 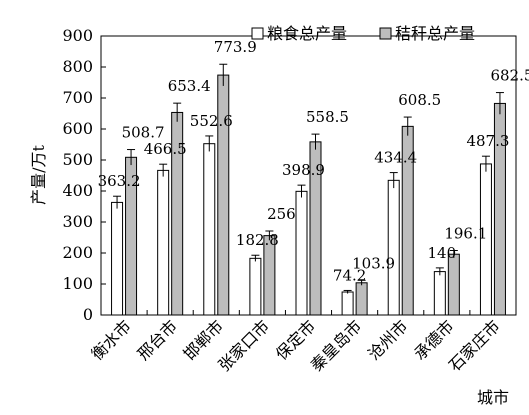 What do you see at coordinates (509, 76) in the screenshot?
I see `data-label: 682.5` at bounding box center [509, 76].